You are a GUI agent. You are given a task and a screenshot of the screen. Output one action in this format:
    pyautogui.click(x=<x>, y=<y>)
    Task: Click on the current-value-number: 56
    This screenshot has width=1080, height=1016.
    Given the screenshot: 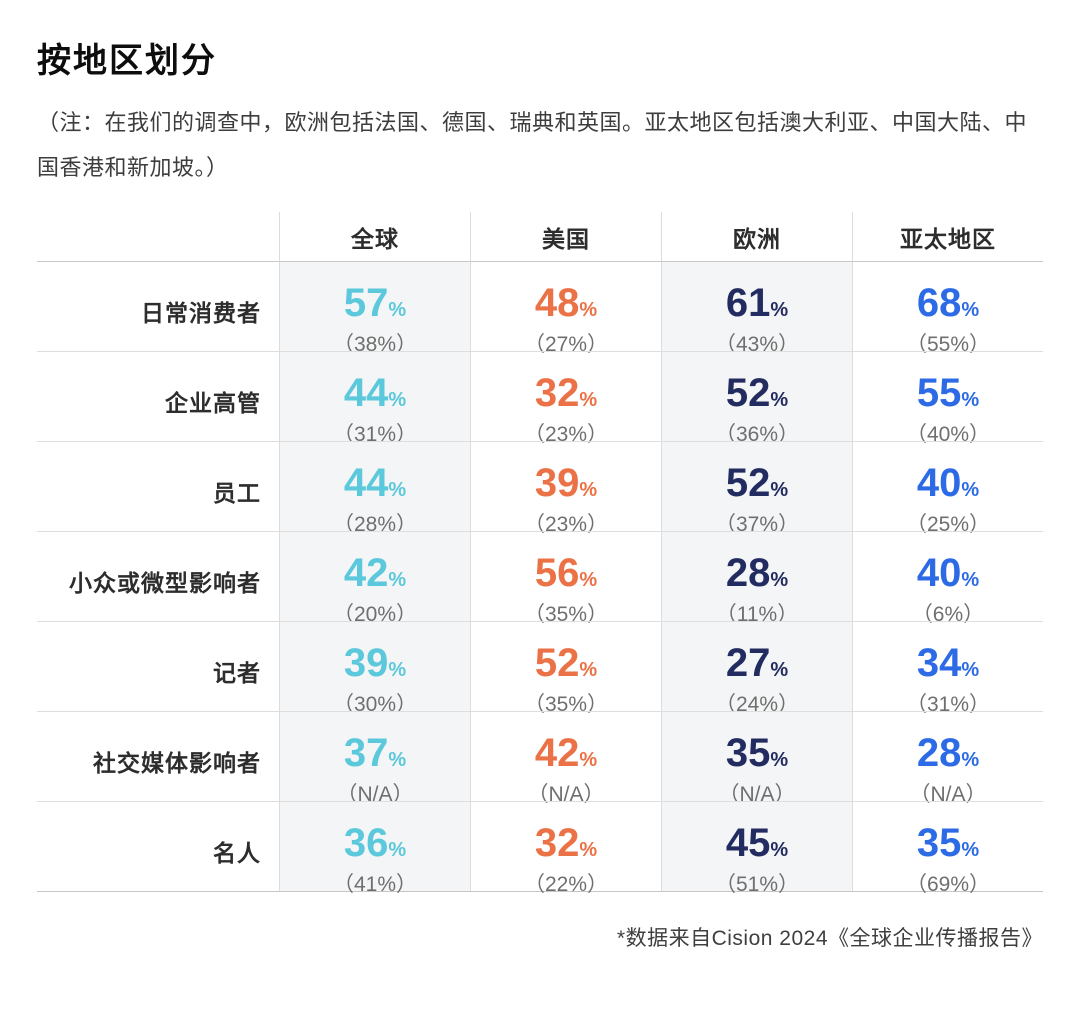 What is the action you would take?
    pyautogui.click(x=557, y=573)
    